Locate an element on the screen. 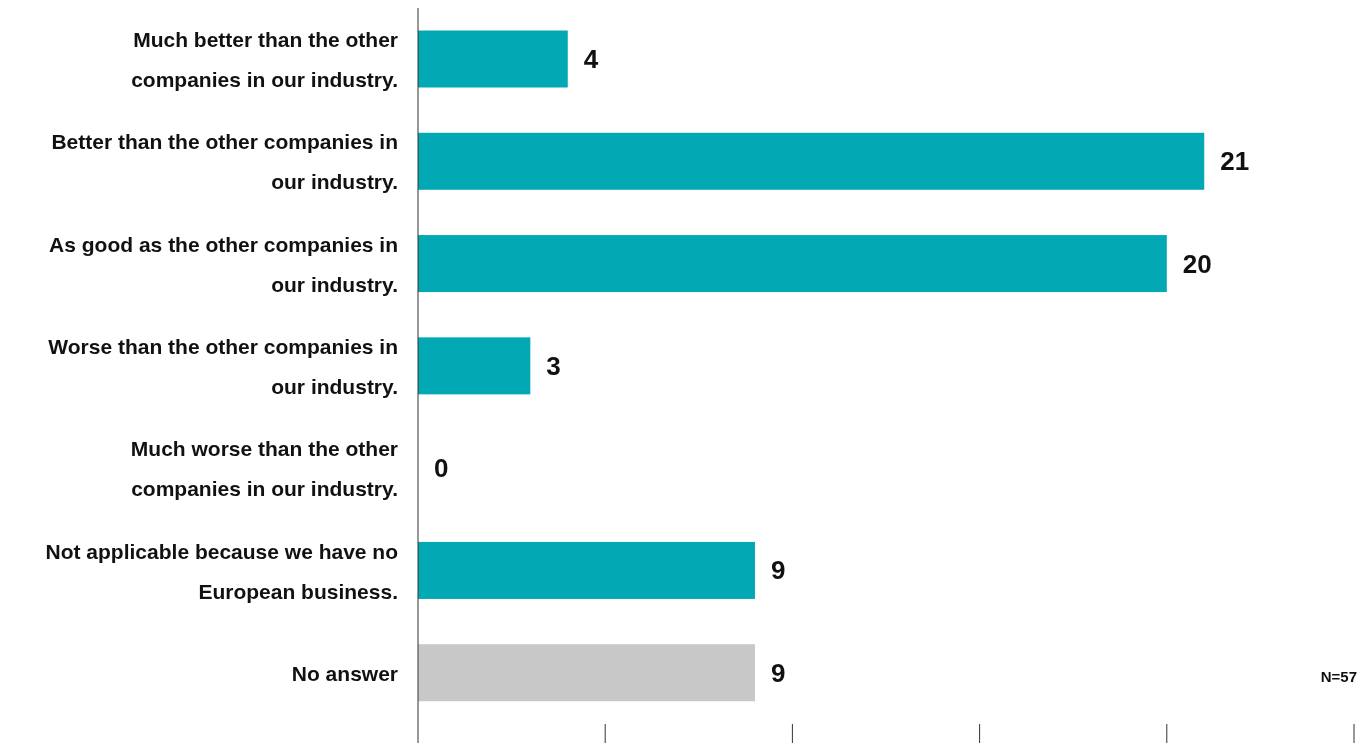 The width and height of the screenshot is (1359, 744). y-tick-label: As good as the other companies in our industry. is located at coordinates (223, 264).